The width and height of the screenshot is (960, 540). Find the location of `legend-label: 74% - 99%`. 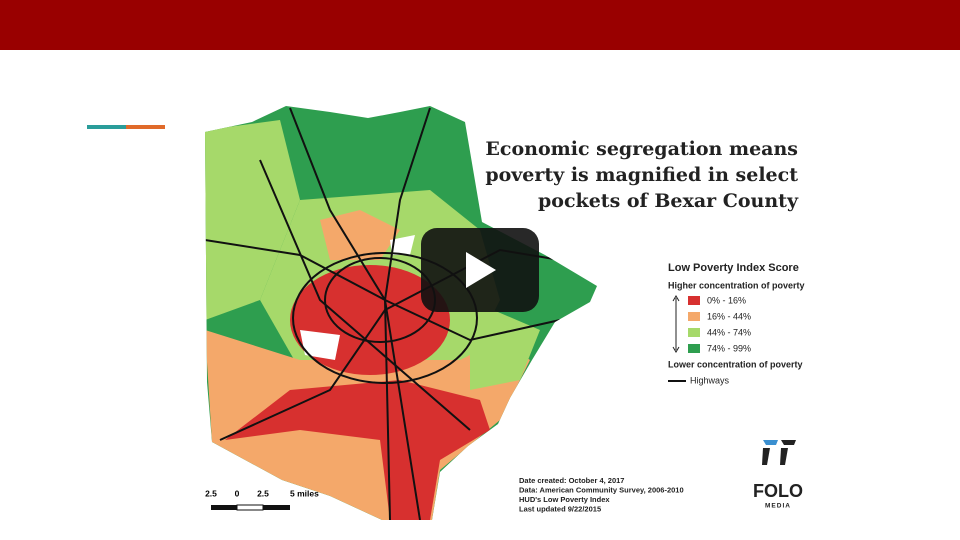

legend-label: 74% - 99% is located at coordinates (729, 348).